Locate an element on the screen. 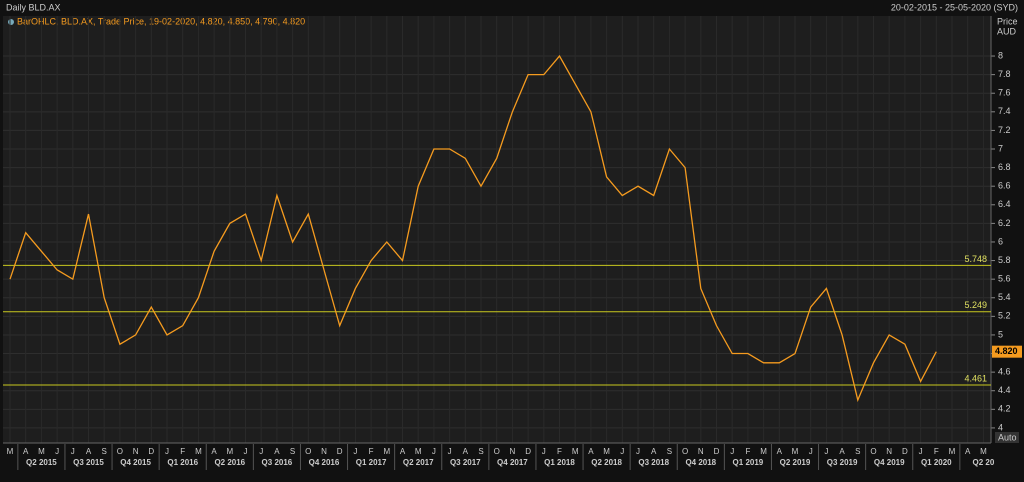  auto-button is located at coordinates (1007, 437).